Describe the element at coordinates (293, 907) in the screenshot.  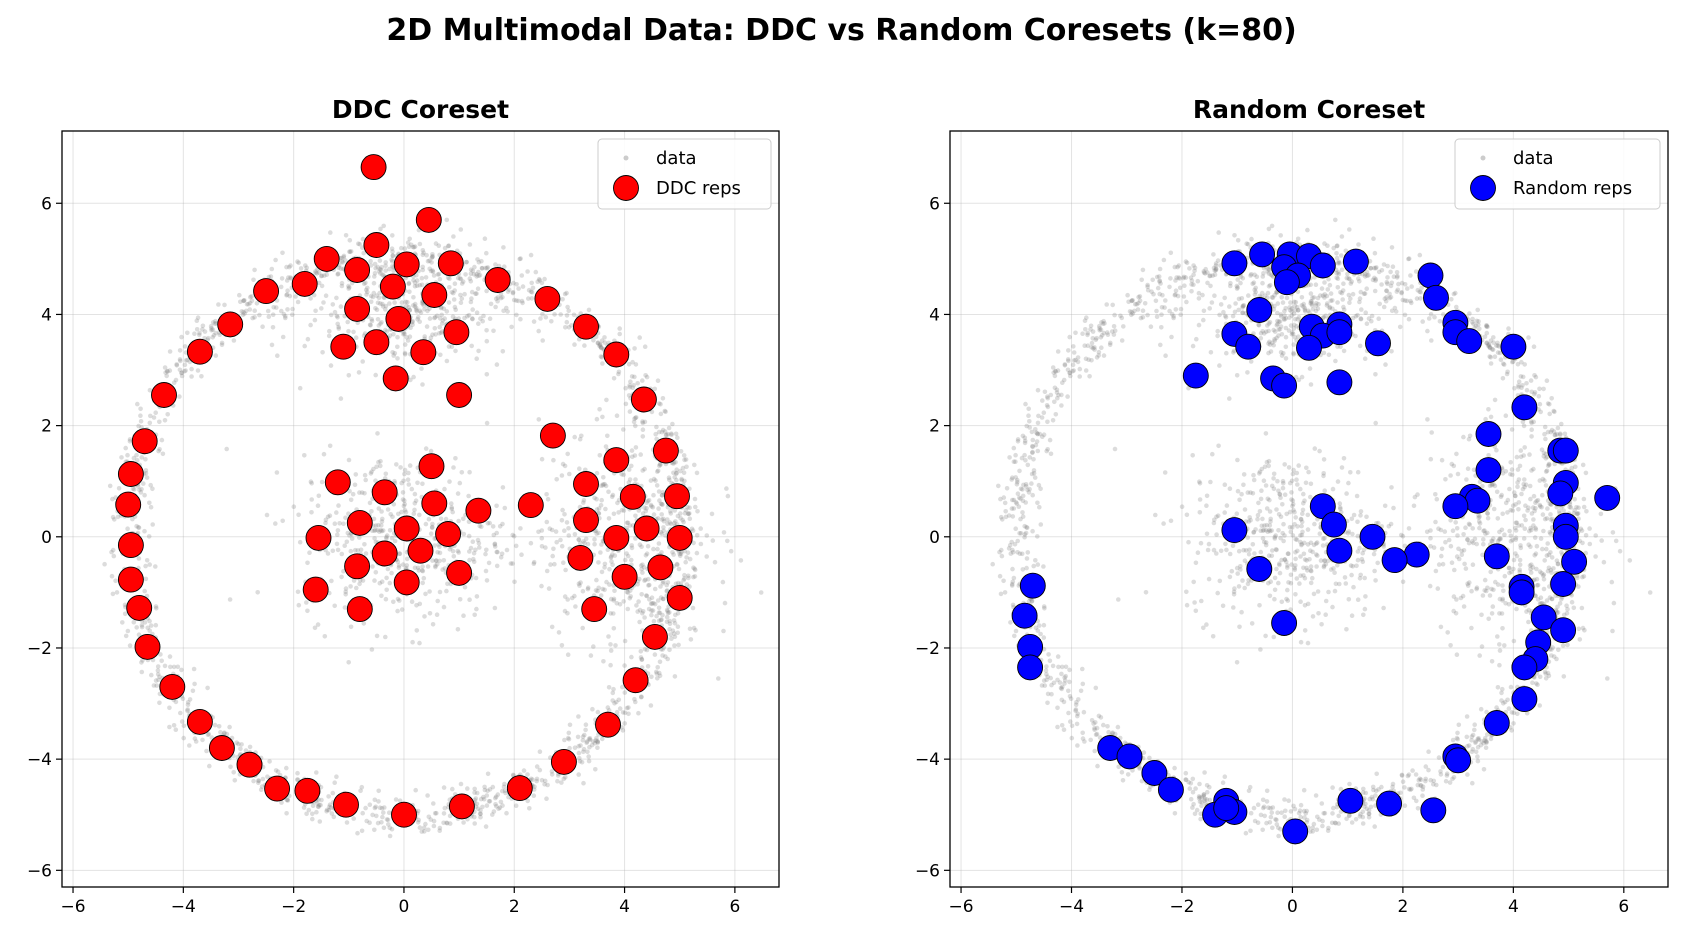
I see `x-tick-label: −2` at that location.